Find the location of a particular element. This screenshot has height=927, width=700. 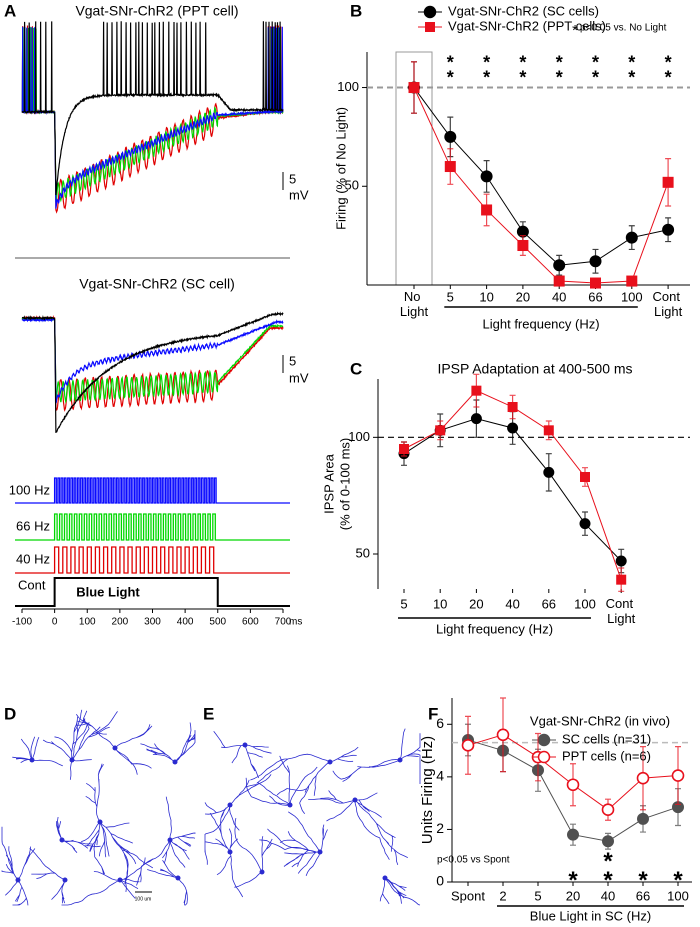

scale-label: 100 um is located at coordinates (143, 899).